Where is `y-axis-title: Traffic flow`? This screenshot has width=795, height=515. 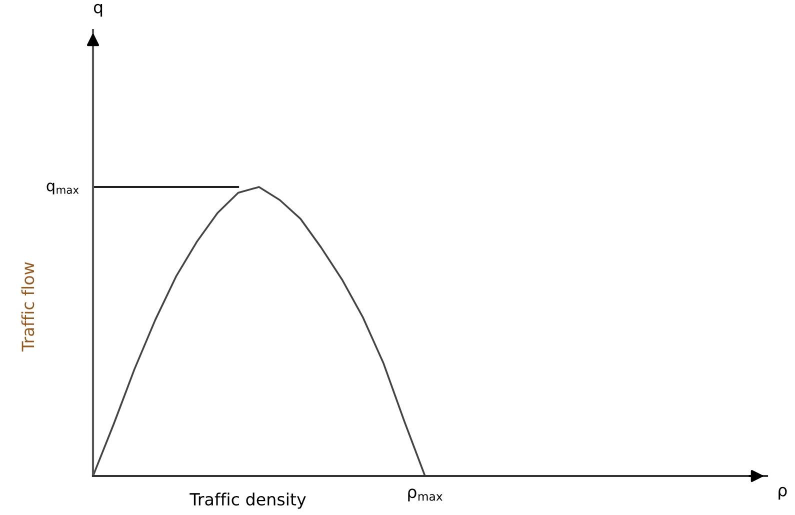
y-axis-title: Traffic flow is located at coordinates (27, 307).